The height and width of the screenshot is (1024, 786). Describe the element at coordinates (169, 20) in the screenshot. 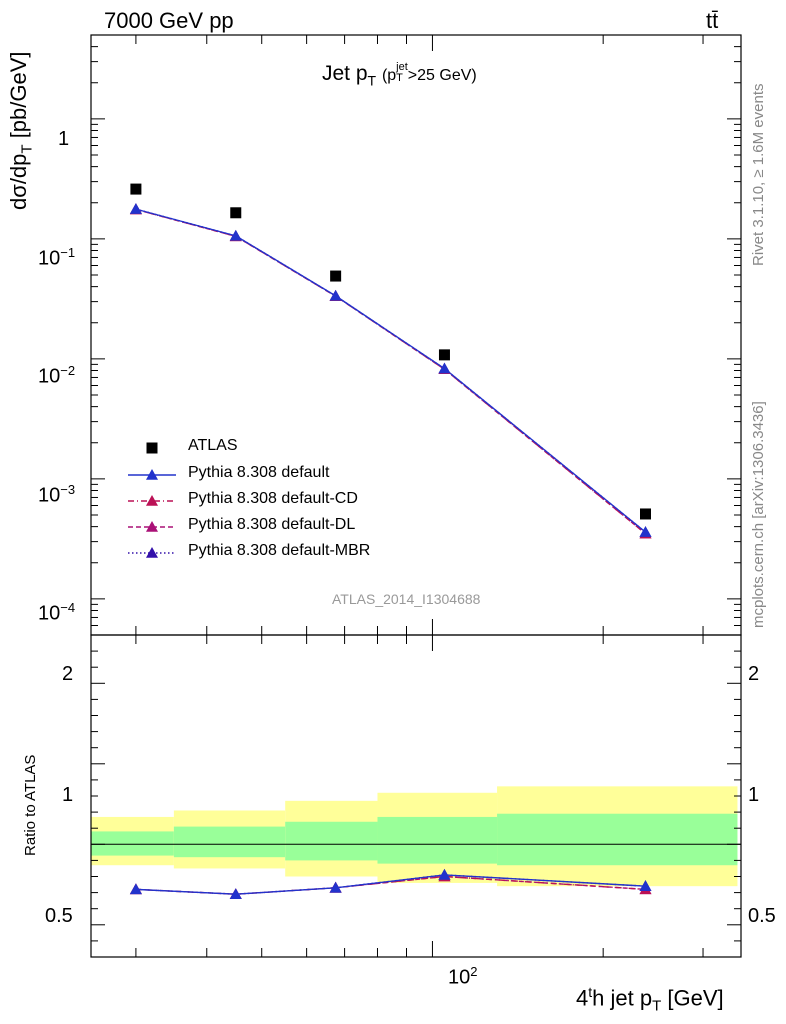

I see `energy-label: 7000 GeV pp` at that location.